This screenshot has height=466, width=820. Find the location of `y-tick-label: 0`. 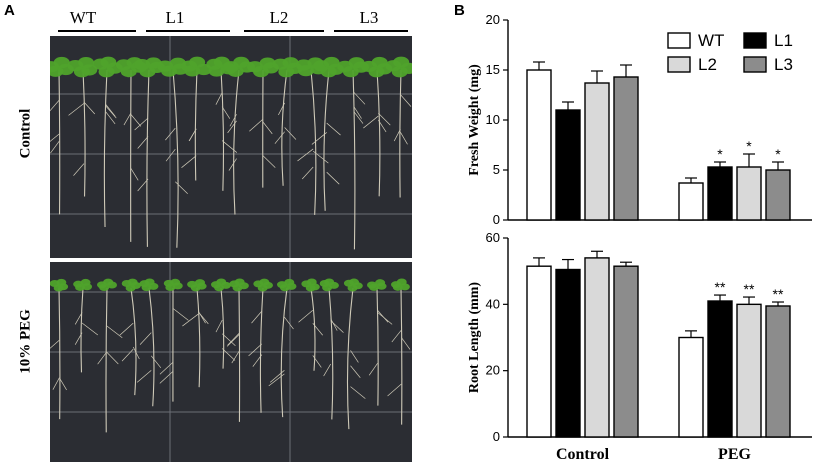

y-tick-label: 0 is located at coordinates (496, 436).